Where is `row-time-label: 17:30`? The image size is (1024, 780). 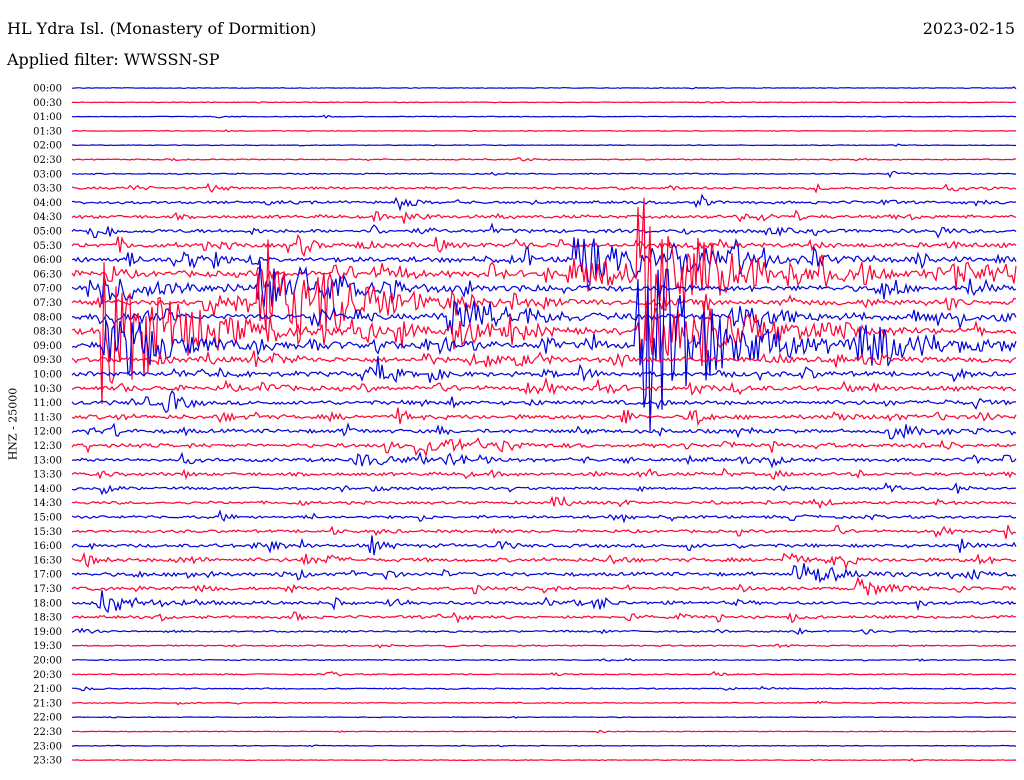
row-time-label: 17:30 is located at coordinates (47, 589).